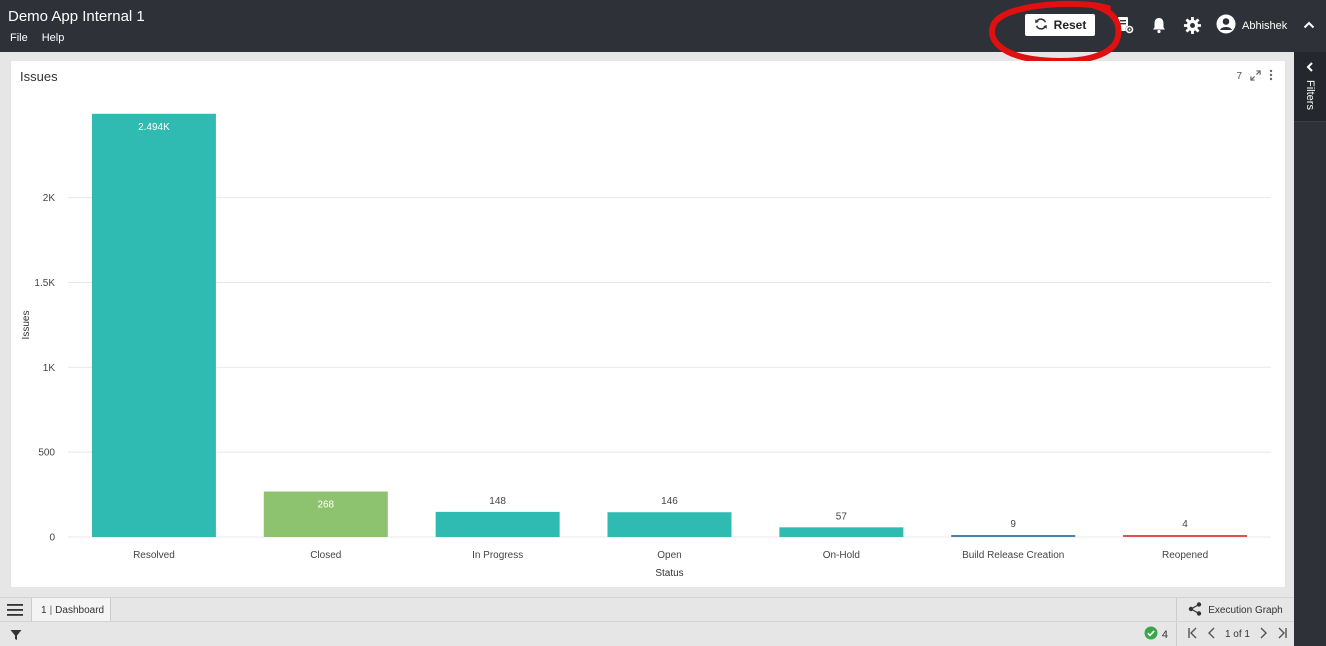 This screenshot has height=646, width=1326. Describe the element at coordinates (1159, 25) in the screenshot. I see `bell-icon` at that location.